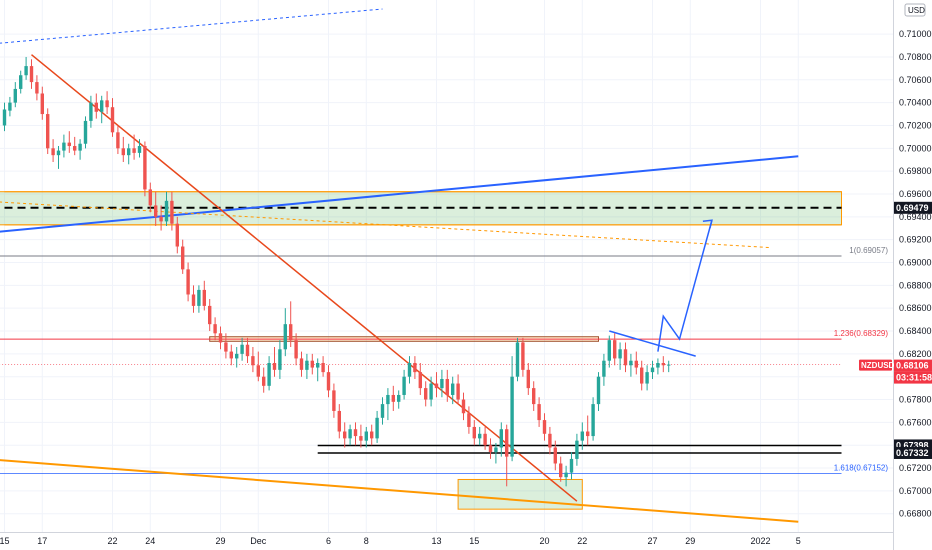  What do you see at coordinates (150, 541) in the screenshot?
I see `time-tick-label: 24` at bounding box center [150, 541].